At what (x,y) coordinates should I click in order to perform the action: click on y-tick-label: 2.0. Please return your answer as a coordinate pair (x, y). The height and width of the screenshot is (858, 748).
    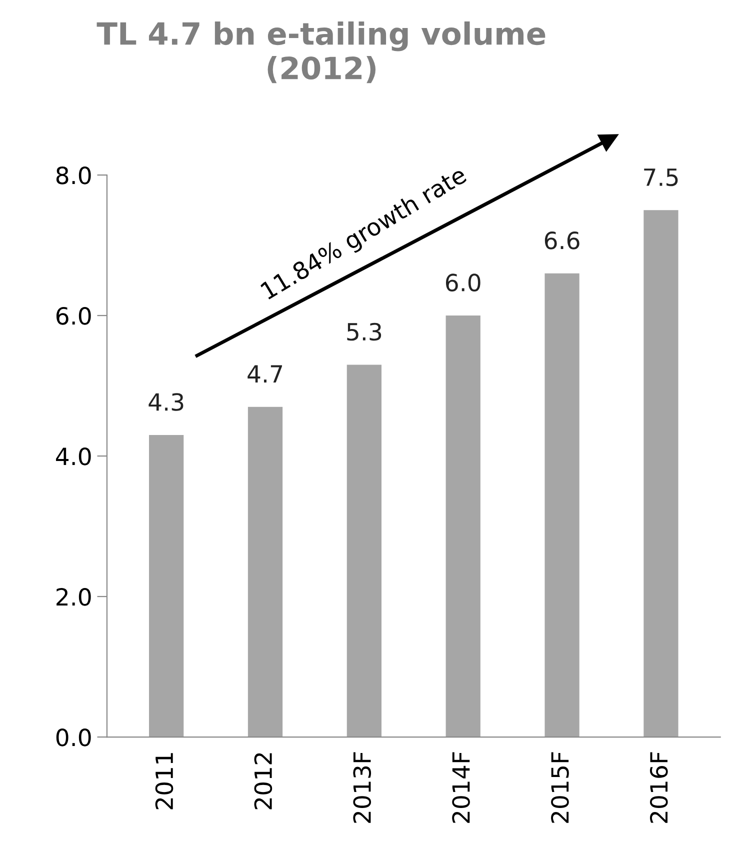
    Looking at the image, I should click on (73, 597).